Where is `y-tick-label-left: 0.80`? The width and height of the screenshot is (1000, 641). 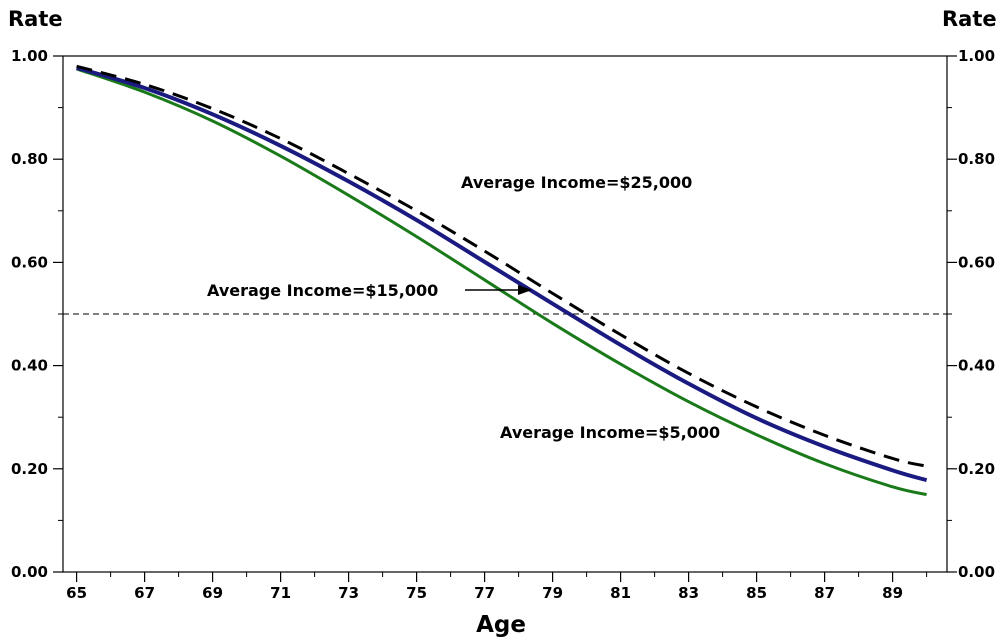 y-tick-label-left: 0.80 is located at coordinates (29, 159).